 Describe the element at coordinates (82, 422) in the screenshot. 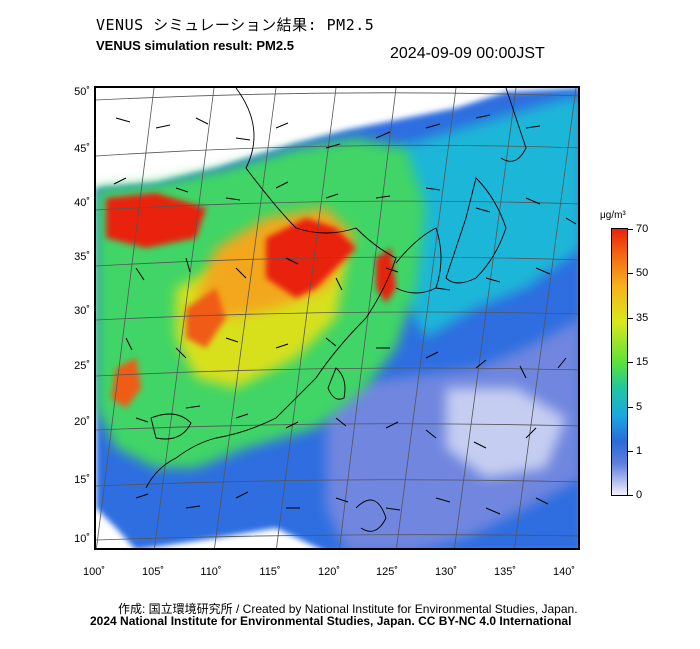

I see `lat-tick-20: 20˚` at that location.